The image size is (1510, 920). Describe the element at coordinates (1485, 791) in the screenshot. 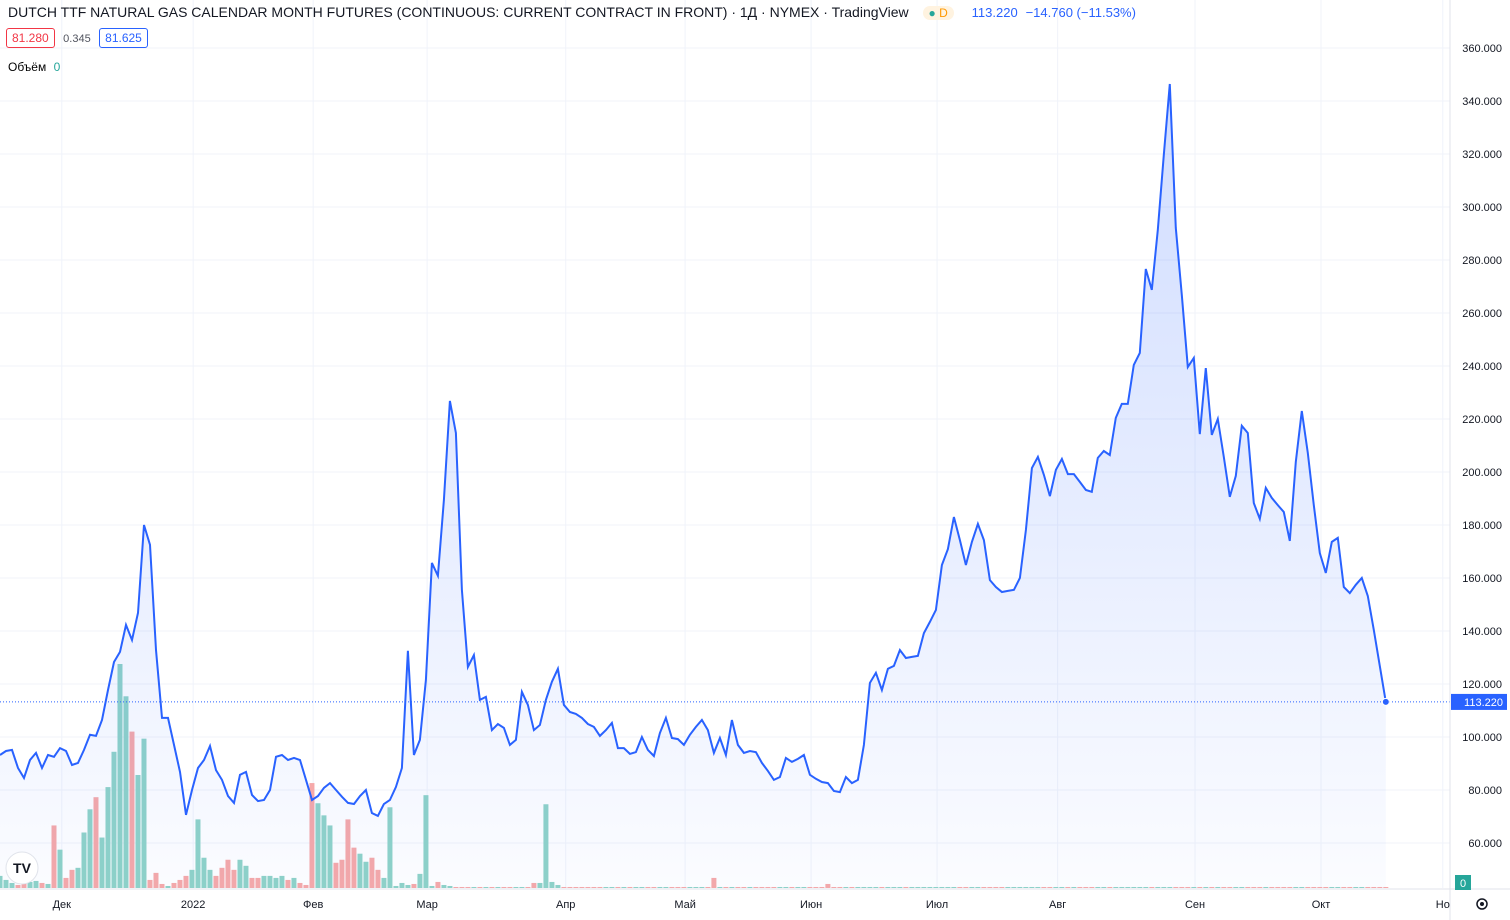

I see `y-tick-label: 80.000` at that location.